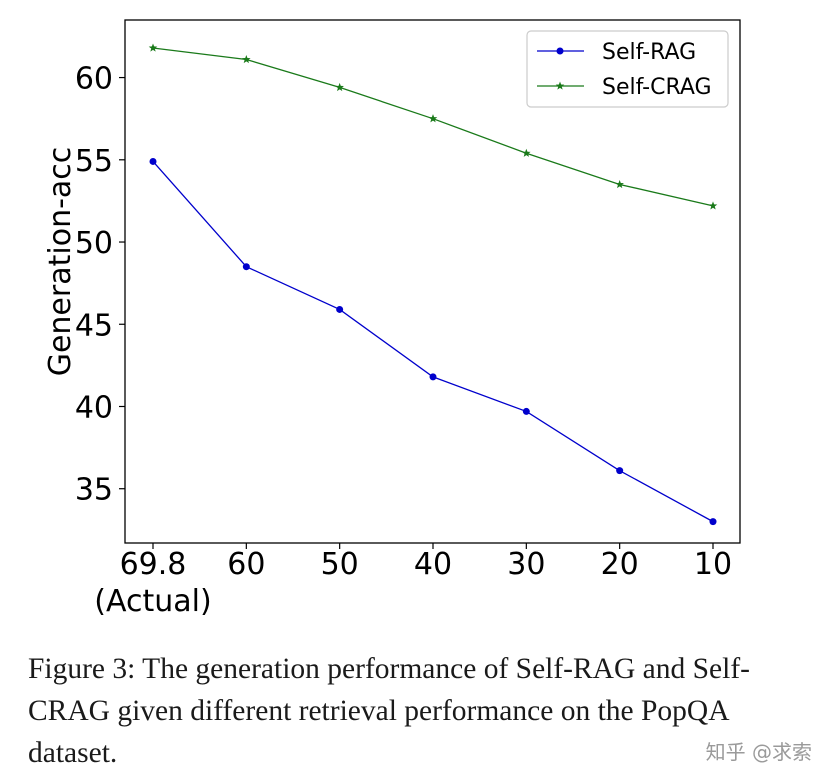  What do you see at coordinates (94, 407) in the screenshot?
I see `y-tick-label: 40` at bounding box center [94, 407].